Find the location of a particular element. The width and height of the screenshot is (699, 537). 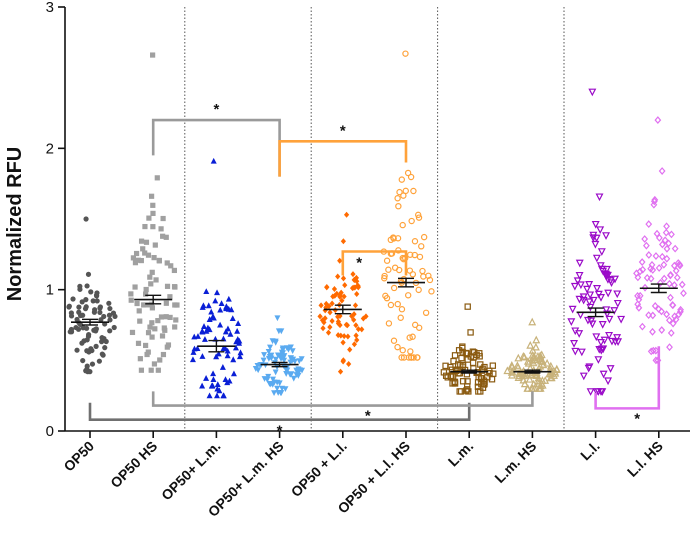

y-axis-title: Normalized RFU is located at coordinates (15, 224).